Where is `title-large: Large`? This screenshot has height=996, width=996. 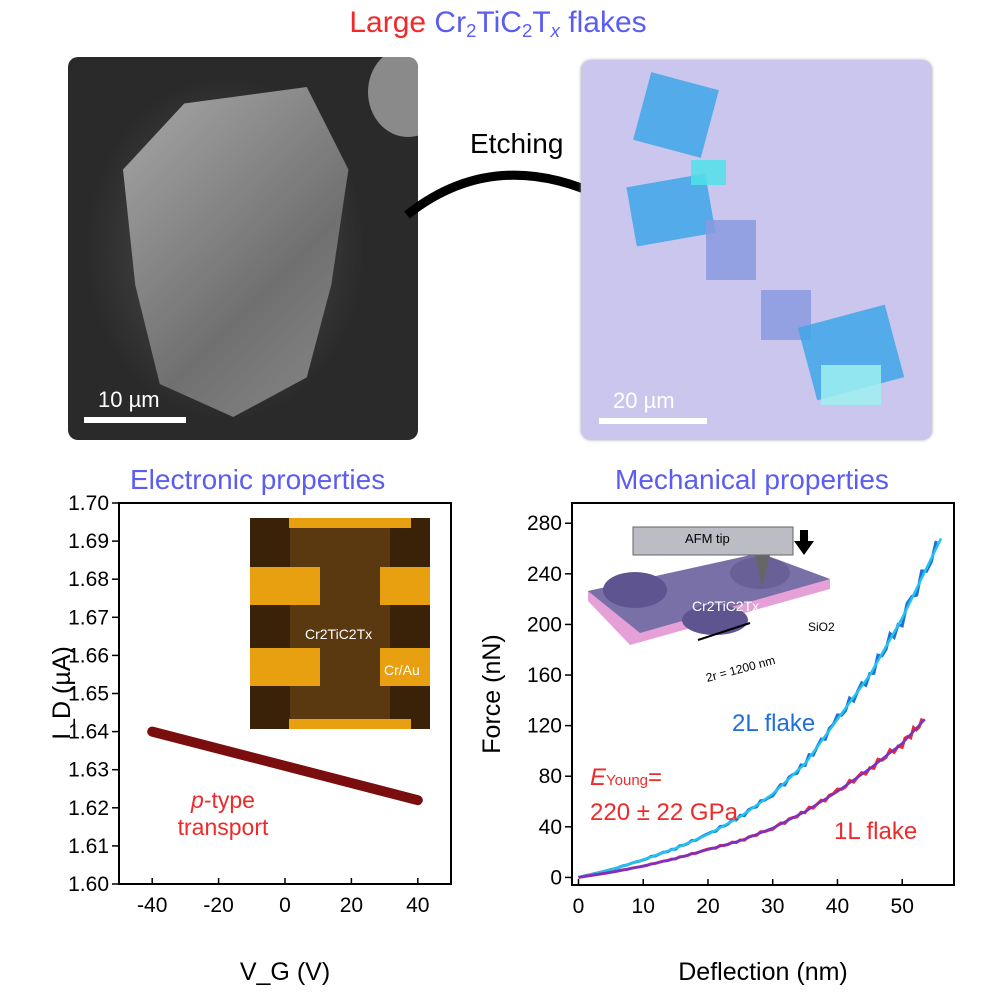 title-large: Large is located at coordinates (388, 22).